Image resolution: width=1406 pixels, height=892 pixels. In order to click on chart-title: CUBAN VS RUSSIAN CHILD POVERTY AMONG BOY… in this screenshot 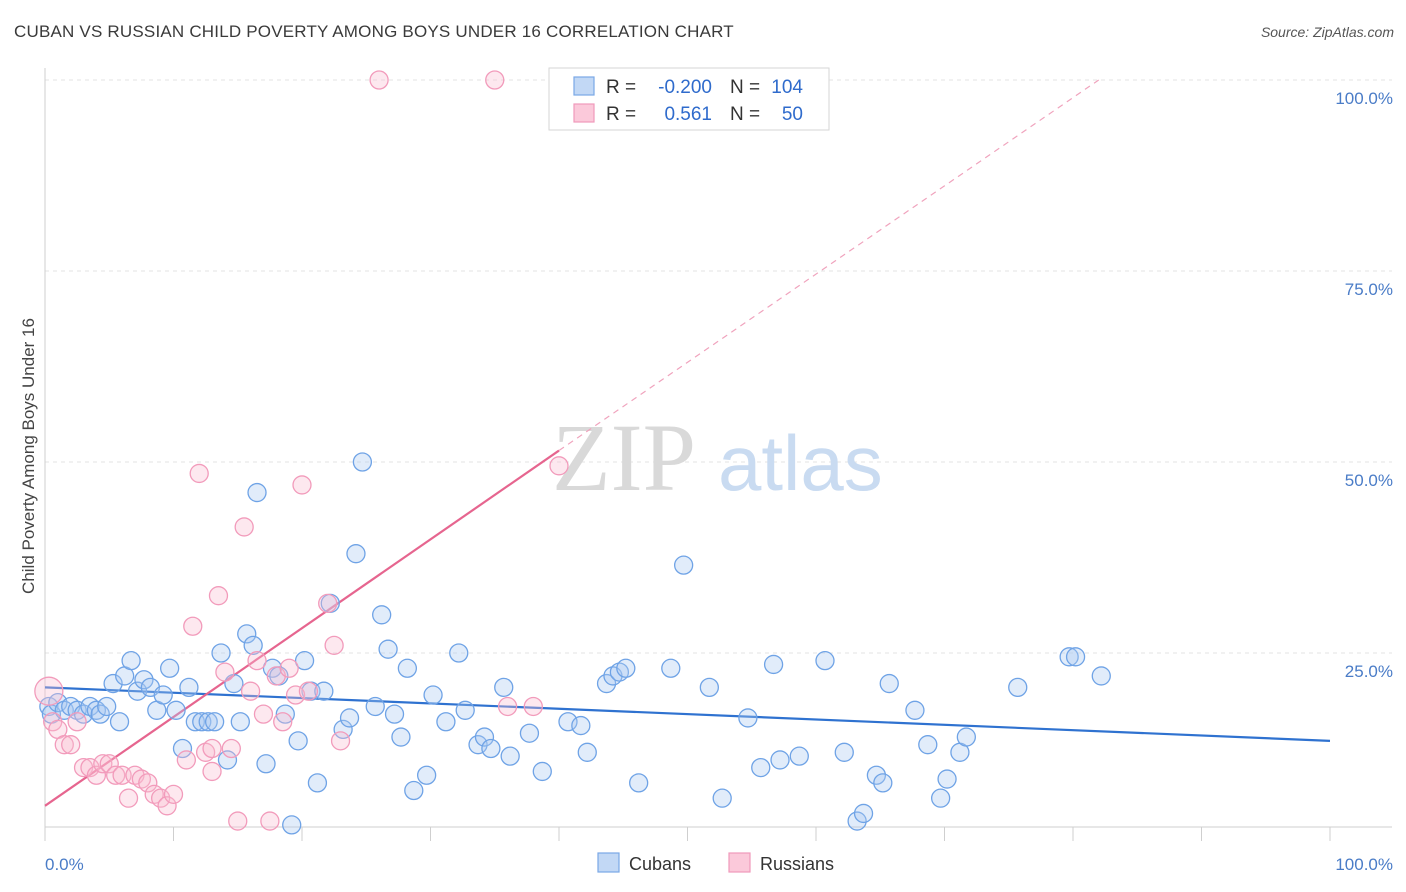, I will do `click(374, 31)`.